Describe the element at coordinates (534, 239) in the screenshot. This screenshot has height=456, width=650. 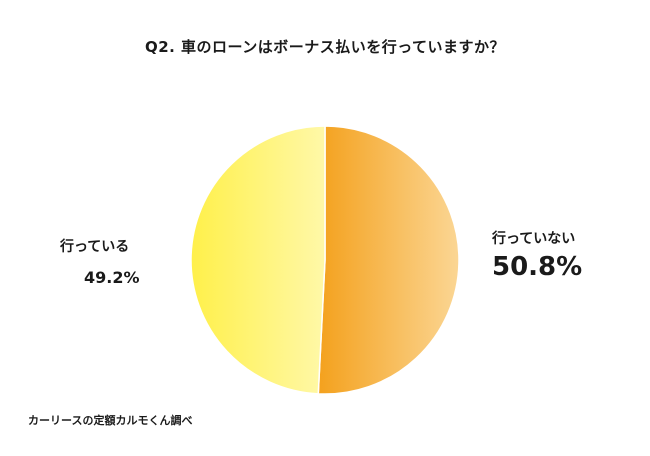
I see `label-no-name: 行っていない` at that location.